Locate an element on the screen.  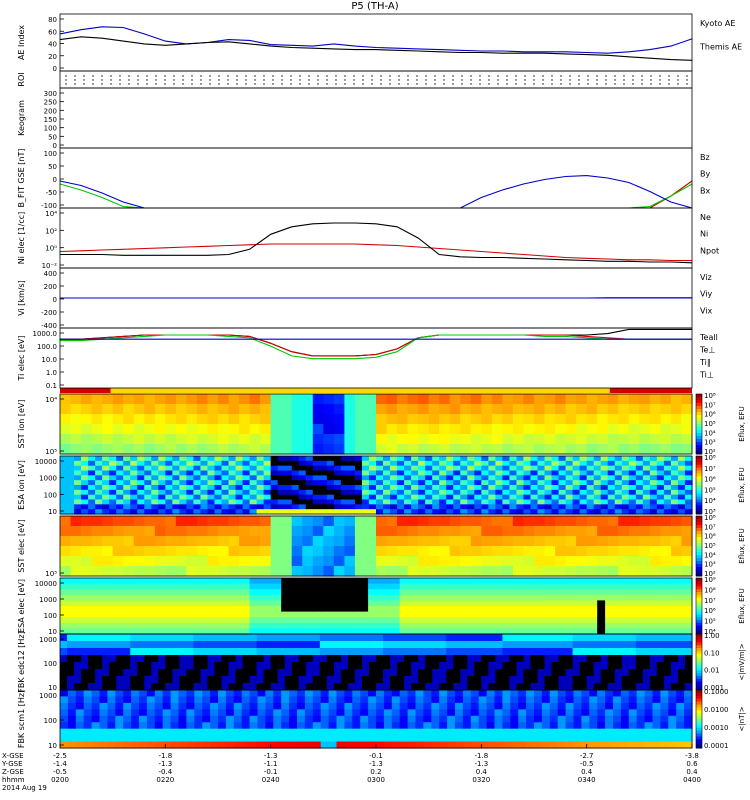
keogram-ylabel: Keogram is located at coordinates (21, 118).